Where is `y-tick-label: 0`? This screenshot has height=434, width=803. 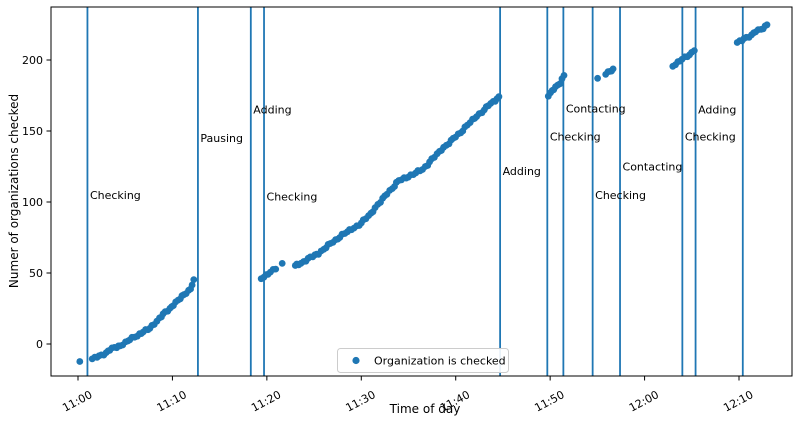 y-tick-label: 0 is located at coordinates (39, 344).